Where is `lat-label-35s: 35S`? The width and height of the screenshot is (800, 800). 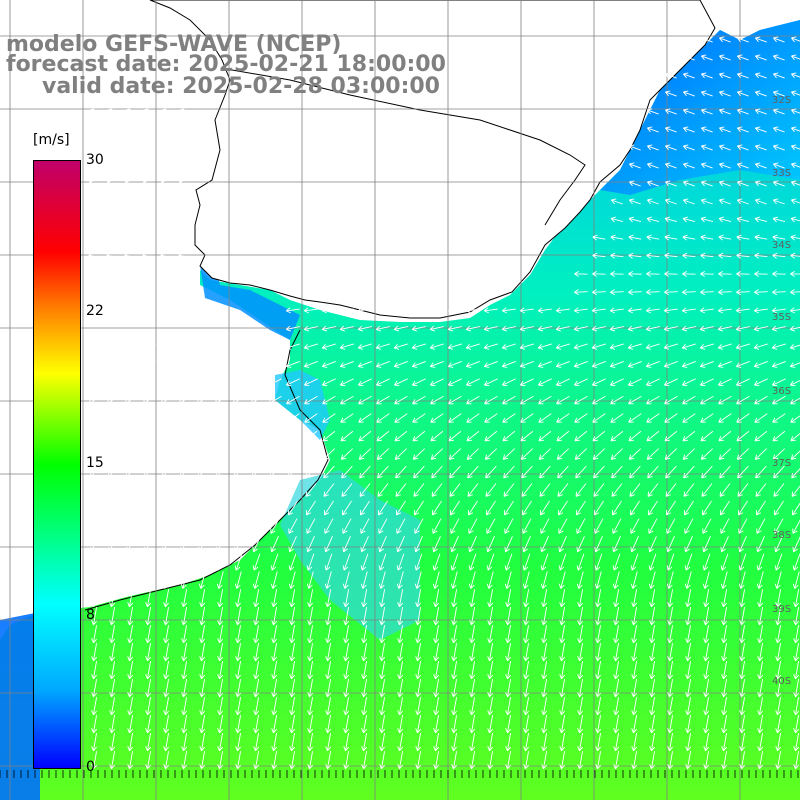
lat-label-35s: 35S is located at coordinates (782, 317).